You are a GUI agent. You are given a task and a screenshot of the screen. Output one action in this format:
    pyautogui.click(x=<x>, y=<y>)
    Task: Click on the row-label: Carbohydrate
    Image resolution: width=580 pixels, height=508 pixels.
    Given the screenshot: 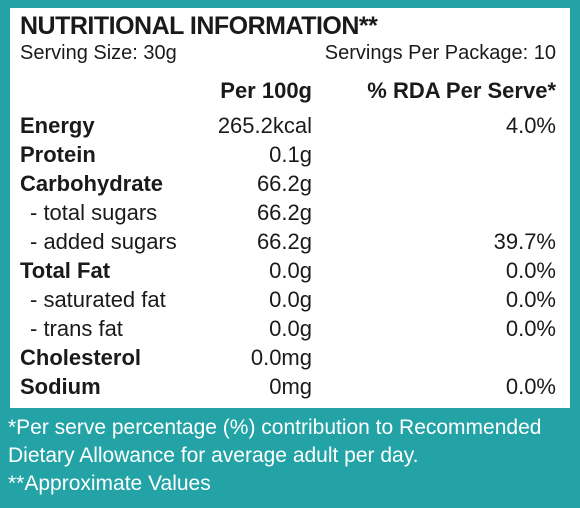 What is the action you would take?
    pyautogui.click(x=92, y=183)
    